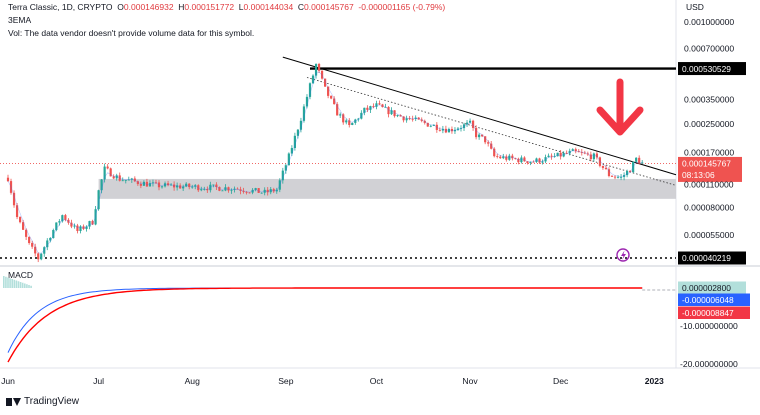  What do you see at coordinates (286, 381) in the screenshot?
I see `time-tick-label: Sep` at bounding box center [286, 381].